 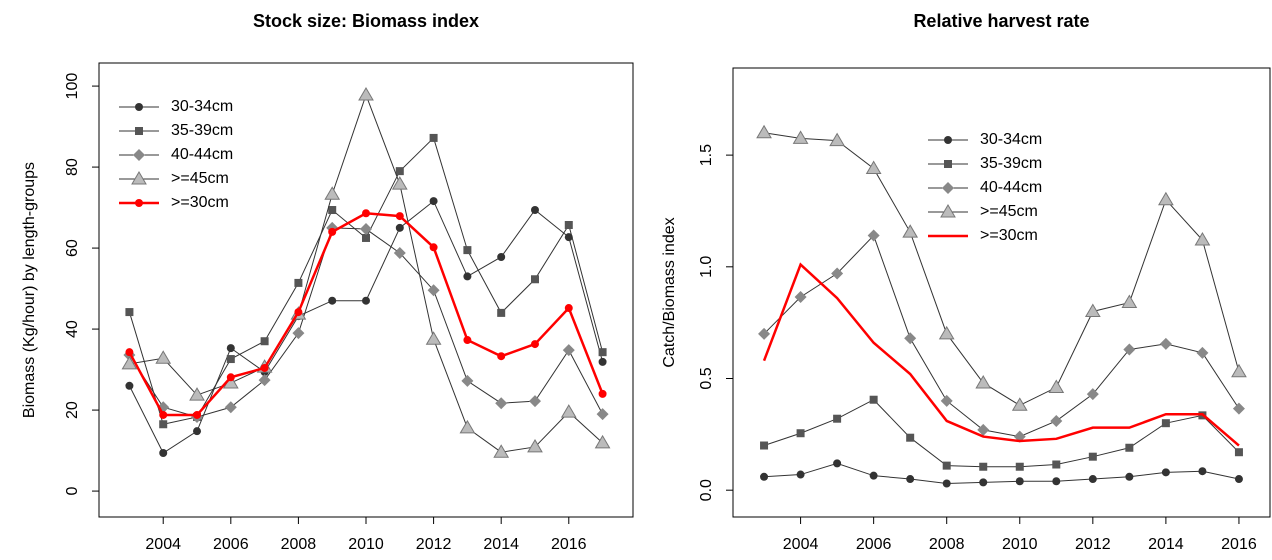 What do you see at coordinates (202, 106) in the screenshot?
I see `legend-label: 30-34cm` at bounding box center [202, 106].